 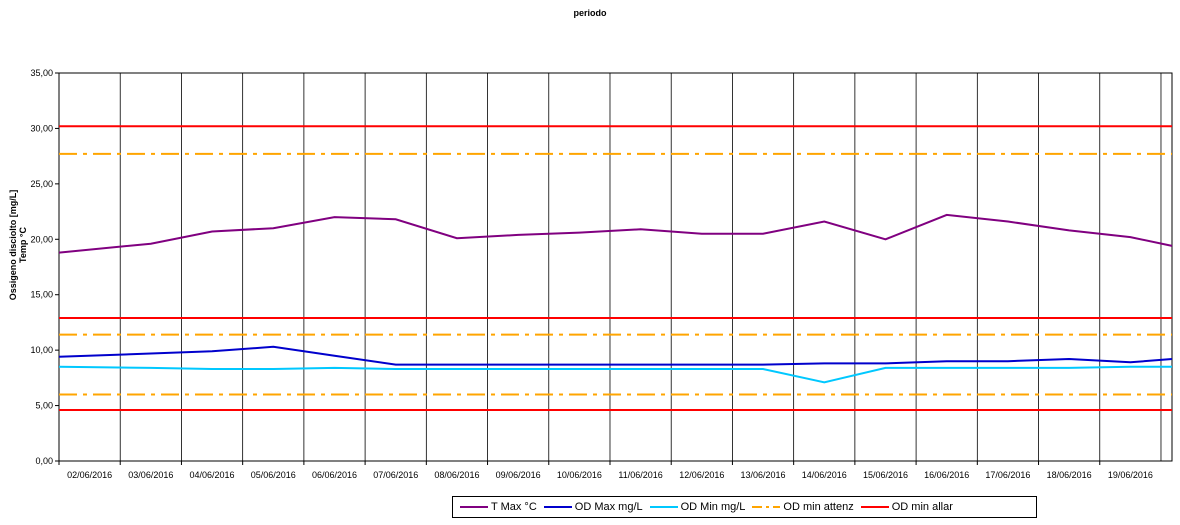 I want to click on x-tick-label: 15/06/2016, so click(x=885, y=475).